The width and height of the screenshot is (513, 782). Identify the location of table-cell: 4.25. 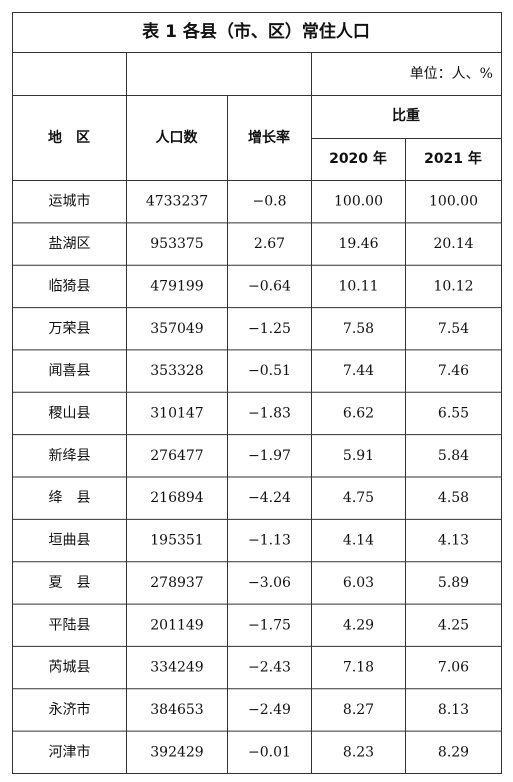
(453, 625).